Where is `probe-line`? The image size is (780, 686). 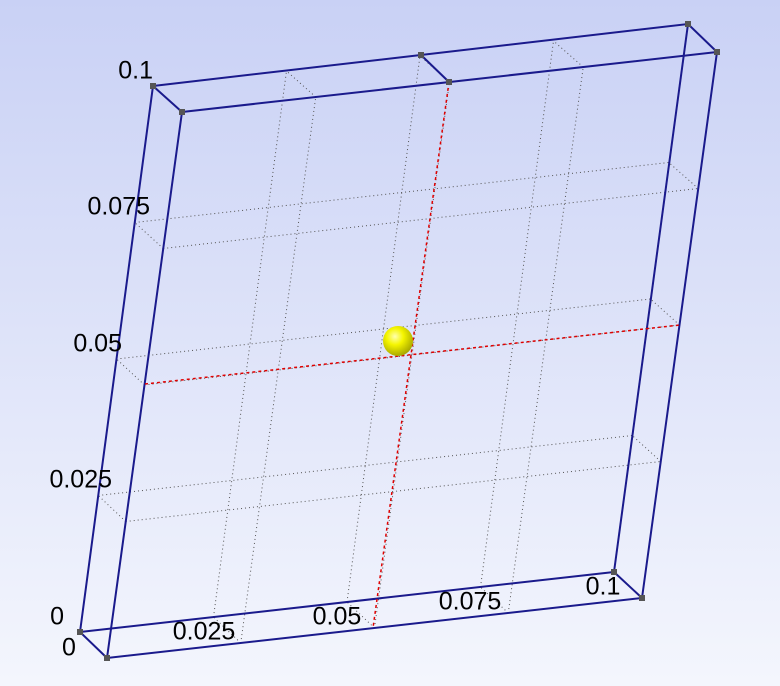 probe-line is located at coordinates (411, 355).